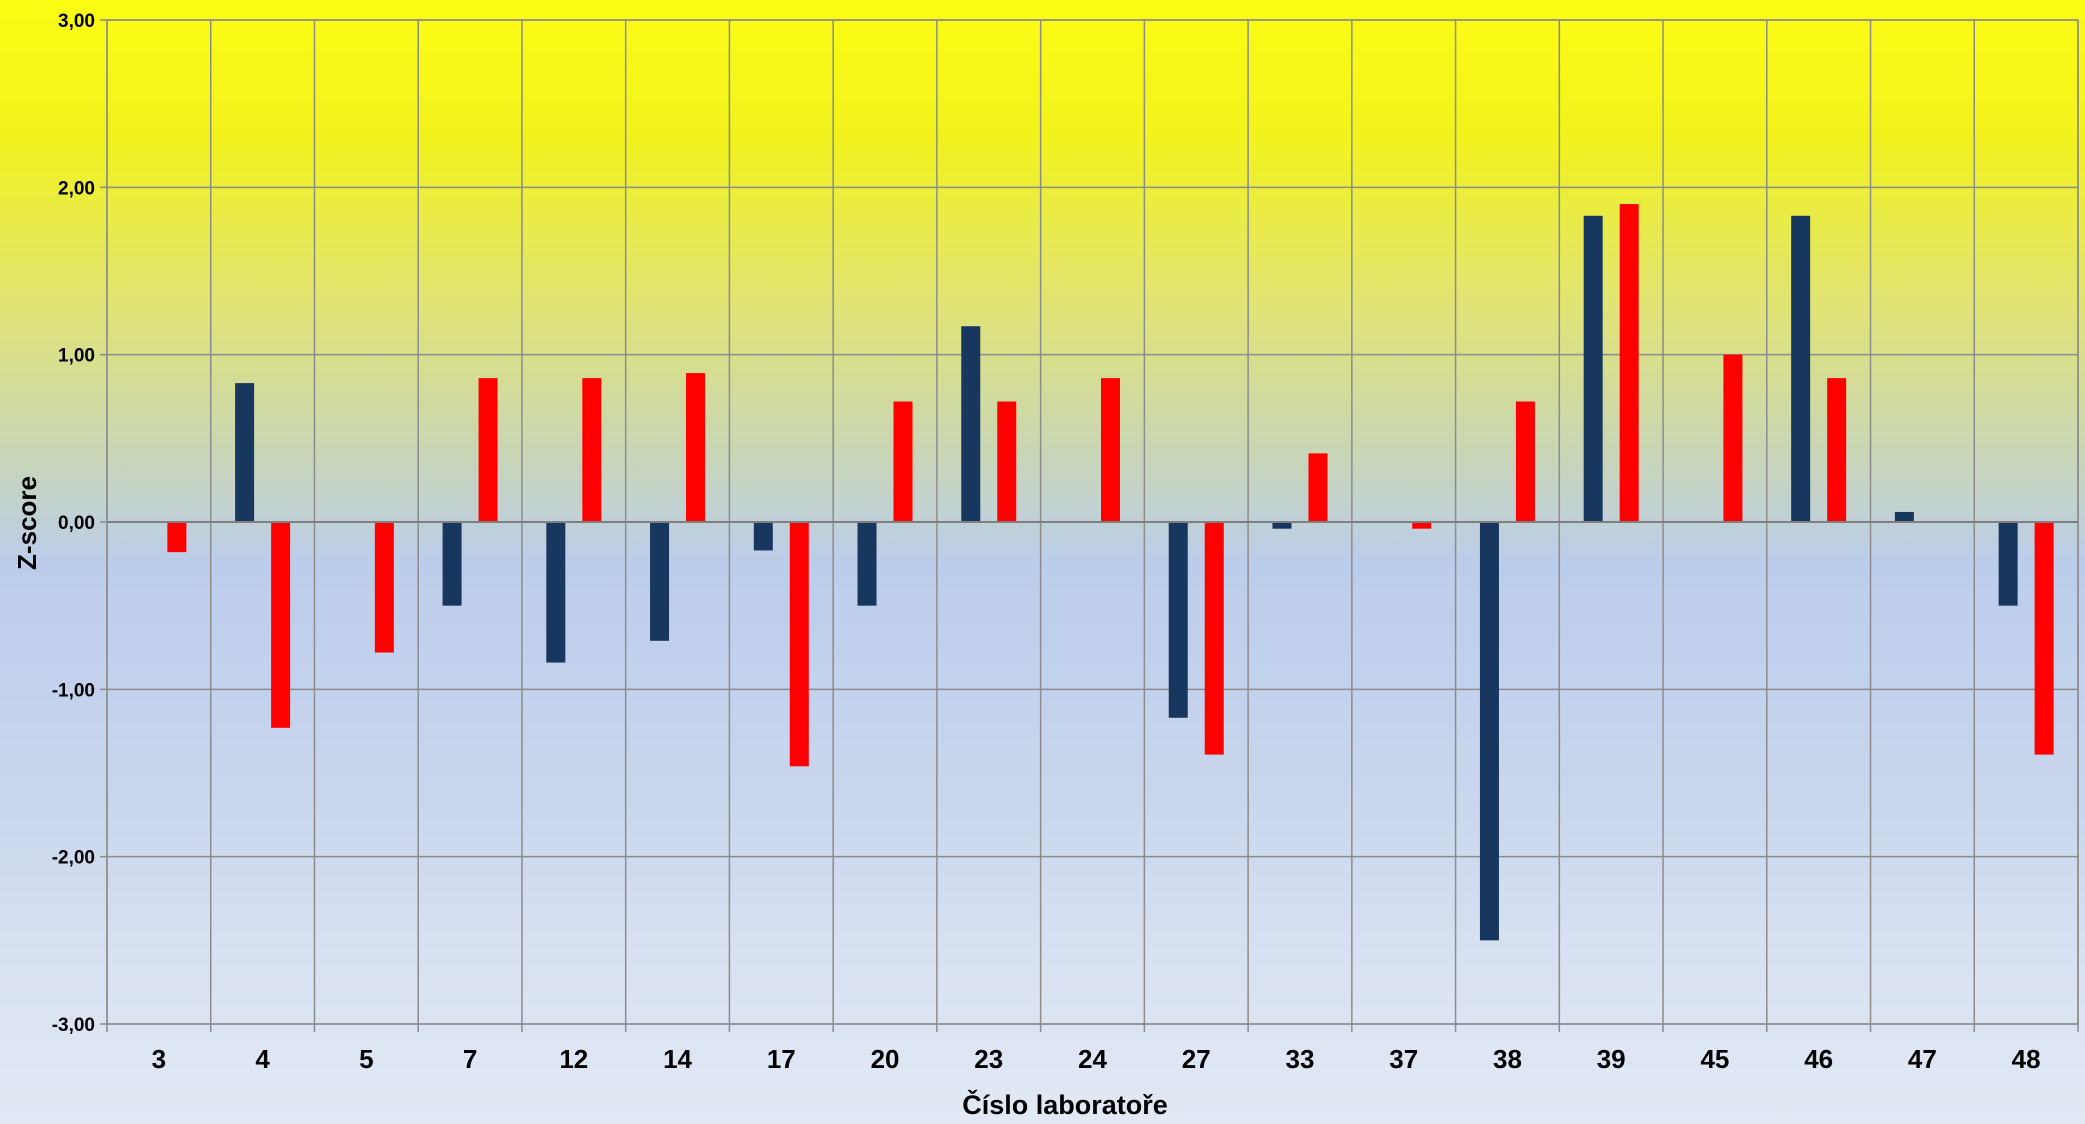 This screenshot has width=2085, height=1124. What do you see at coordinates (988, 1059) in the screenshot?
I see `x-tick-label: 23` at bounding box center [988, 1059].